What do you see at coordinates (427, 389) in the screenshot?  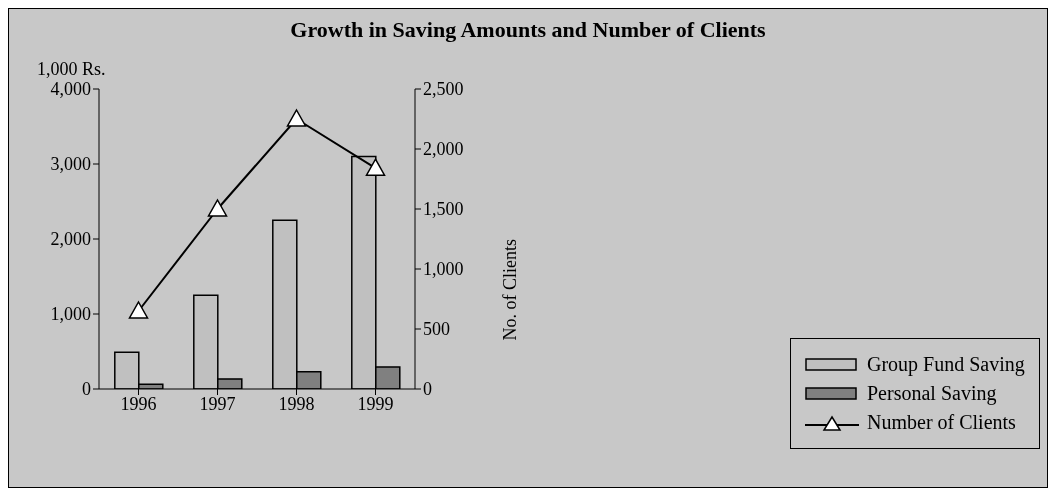 I see `y2-tick-label: 0` at bounding box center [427, 389].